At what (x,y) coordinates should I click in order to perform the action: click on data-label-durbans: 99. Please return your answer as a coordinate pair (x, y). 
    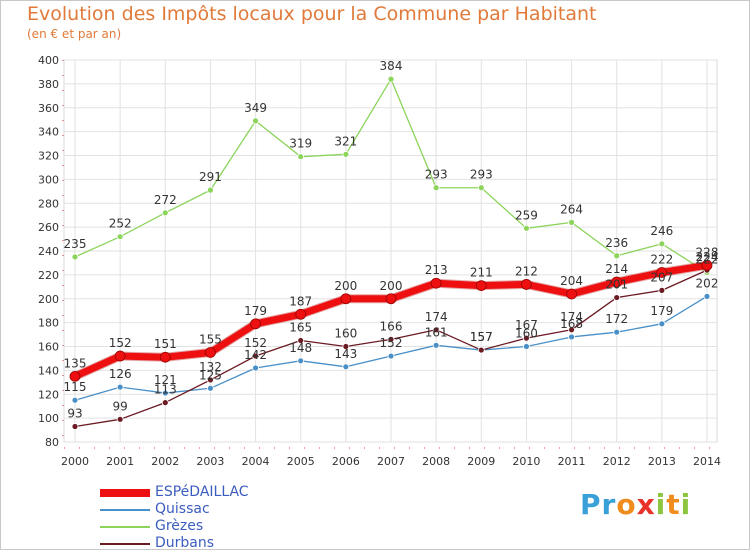
    Looking at the image, I should click on (120, 406).